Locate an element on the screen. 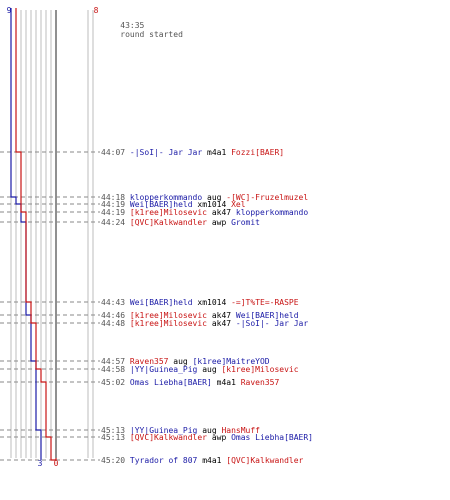 This screenshot has width=450, height=500. series-lines is located at coordinates (33, 234).